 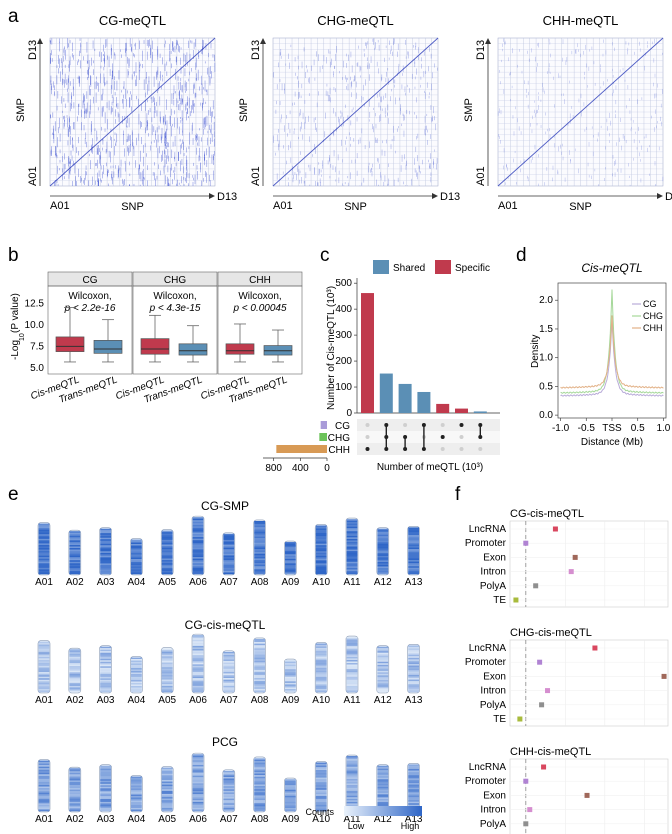 What do you see at coordinates (381, 267) in the screenshot?
I see `legend-swatch-shared` at bounding box center [381, 267].